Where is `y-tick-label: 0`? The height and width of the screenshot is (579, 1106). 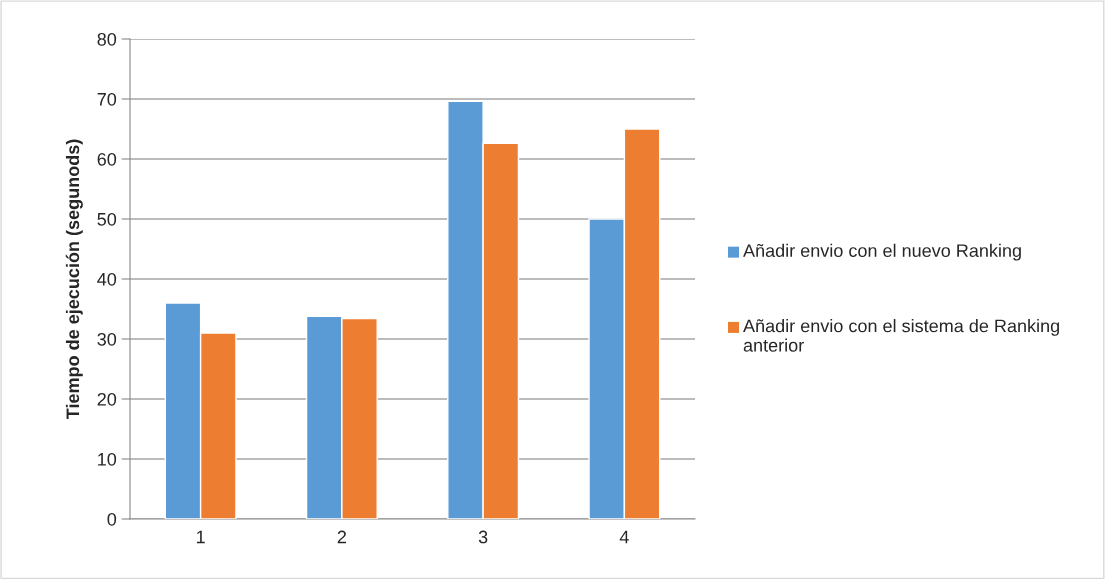 y-tick-label: 0 is located at coordinates (112, 519).